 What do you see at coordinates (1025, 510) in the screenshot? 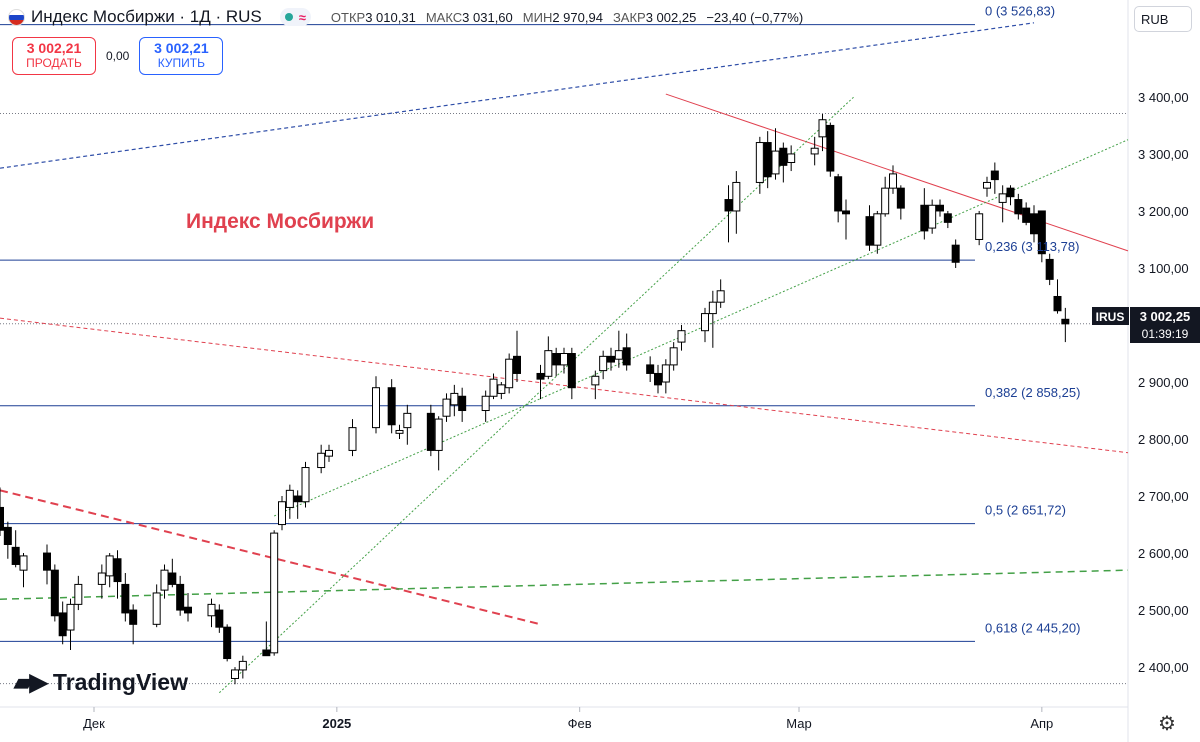
I see `fib-label: 0,5 (2 651,72)` at bounding box center [1025, 510].